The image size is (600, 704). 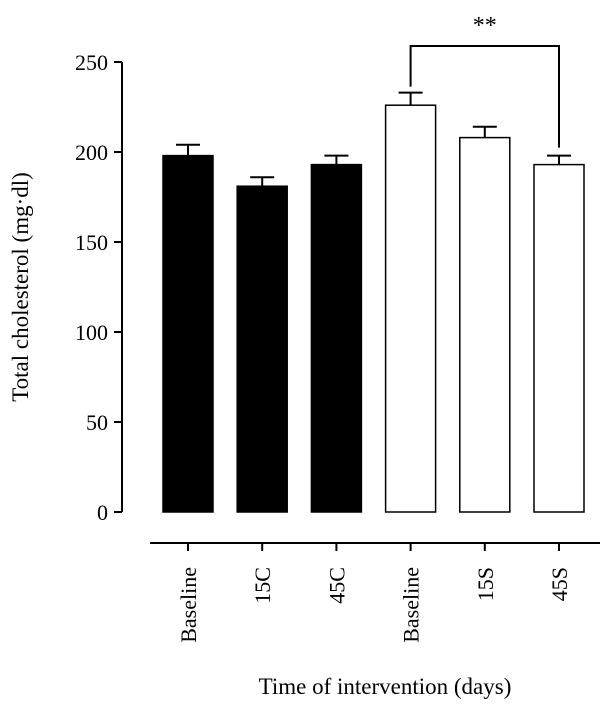 What do you see at coordinates (99, 287) in the screenshot?
I see `y-axis: 0 50 100 150 200 250` at bounding box center [99, 287].